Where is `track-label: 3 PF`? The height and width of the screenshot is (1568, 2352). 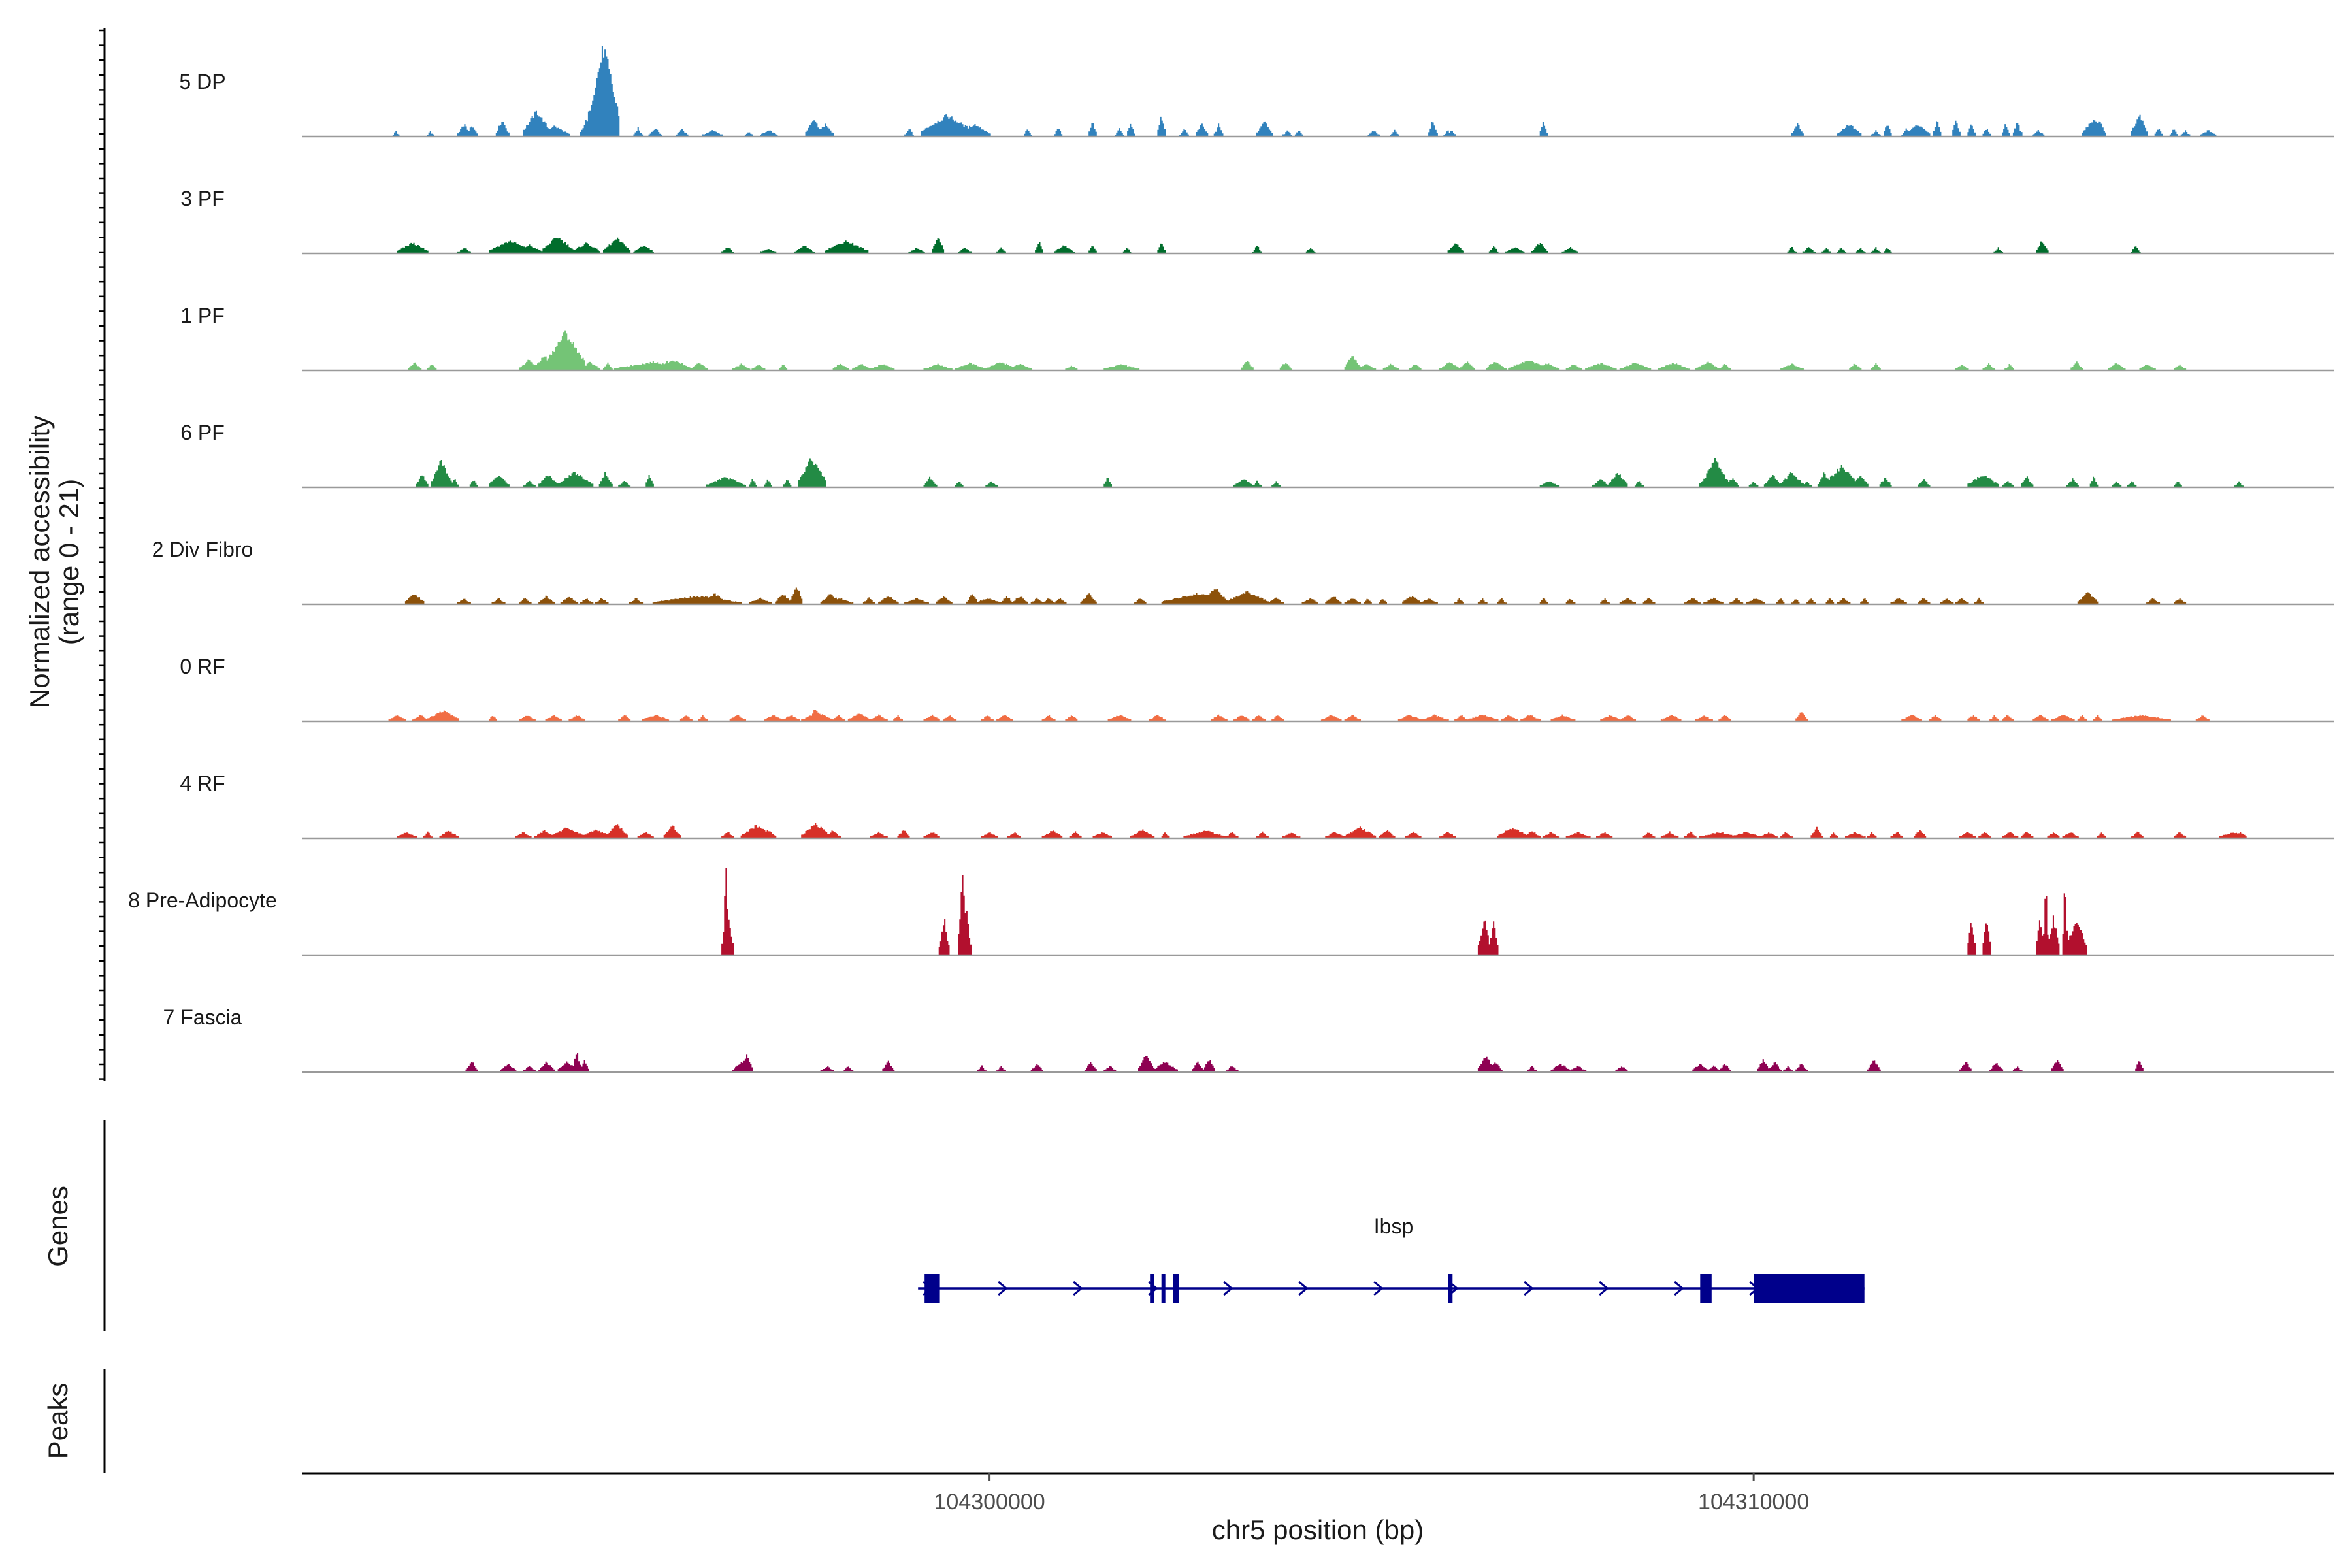 track-label: 3 PF is located at coordinates (202, 198).